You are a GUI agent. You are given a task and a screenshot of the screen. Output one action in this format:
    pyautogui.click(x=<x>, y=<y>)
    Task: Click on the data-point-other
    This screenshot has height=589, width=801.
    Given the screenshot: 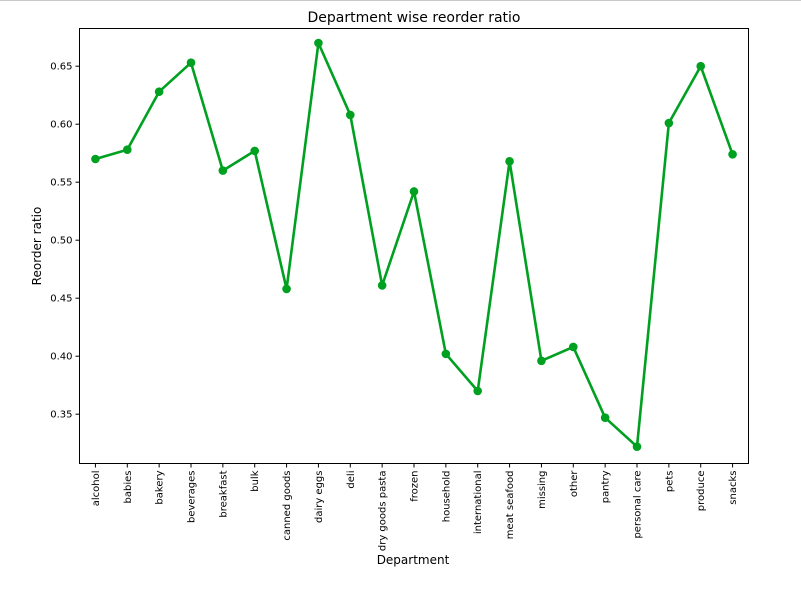 What is the action you would take?
    pyautogui.click(x=573, y=347)
    